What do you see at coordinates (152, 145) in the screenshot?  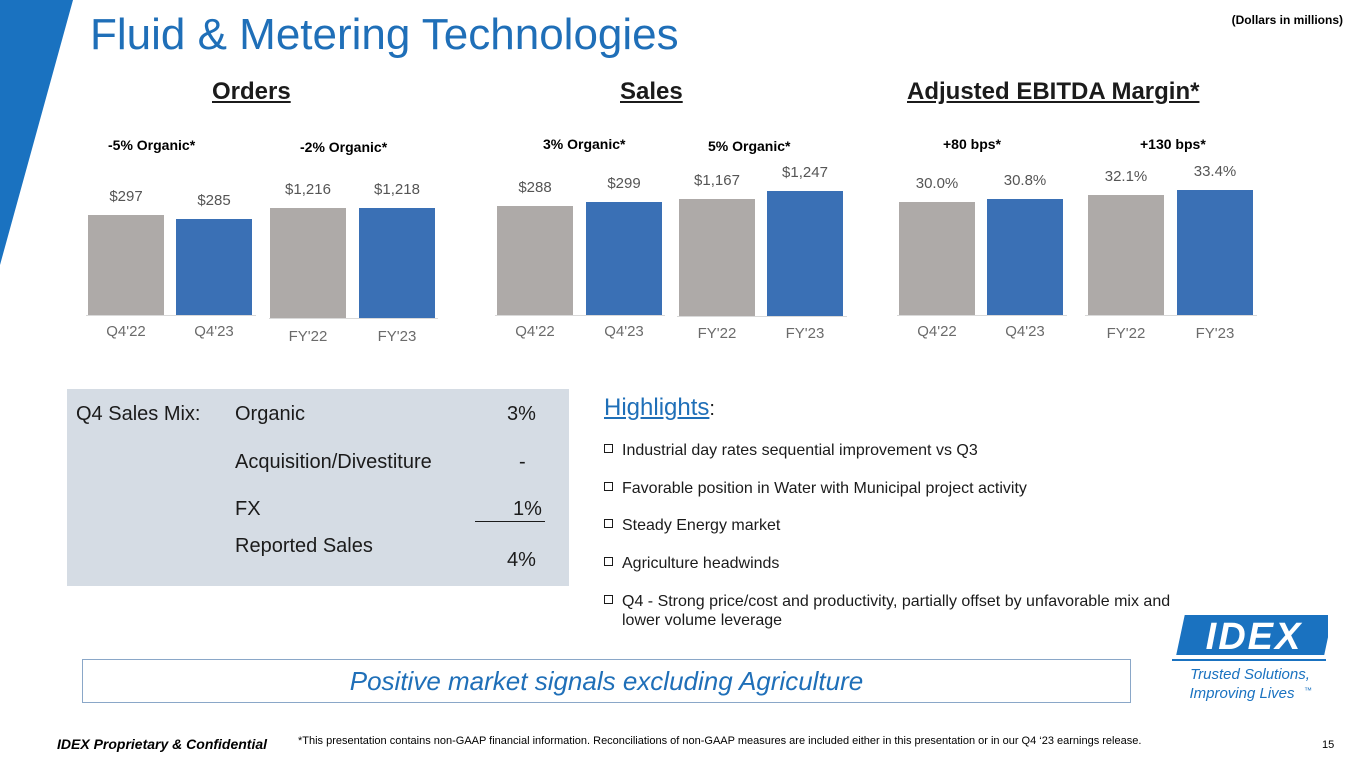 I see `orders-q4-organic-note: -5% Organic*` at bounding box center [152, 145].